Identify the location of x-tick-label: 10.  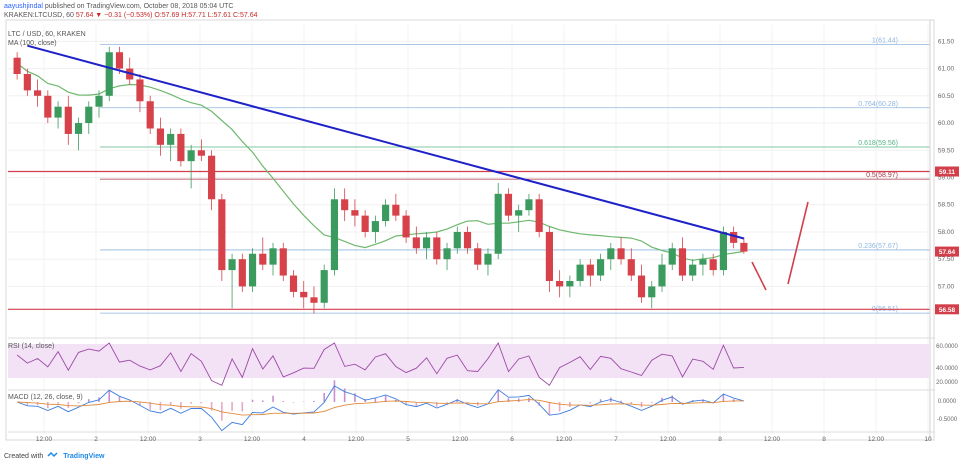
(928, 439).